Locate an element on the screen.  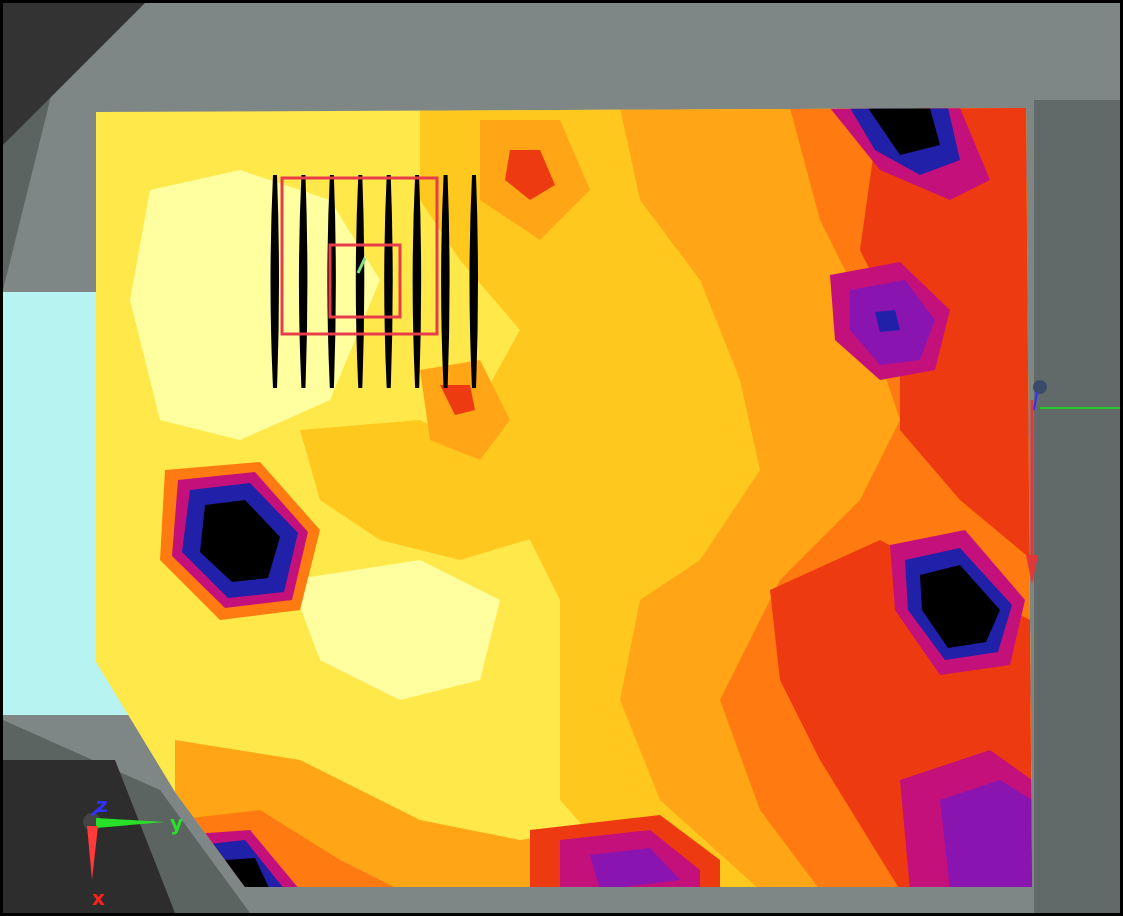
triad-label-y: y is located at coordinates (176, 823).